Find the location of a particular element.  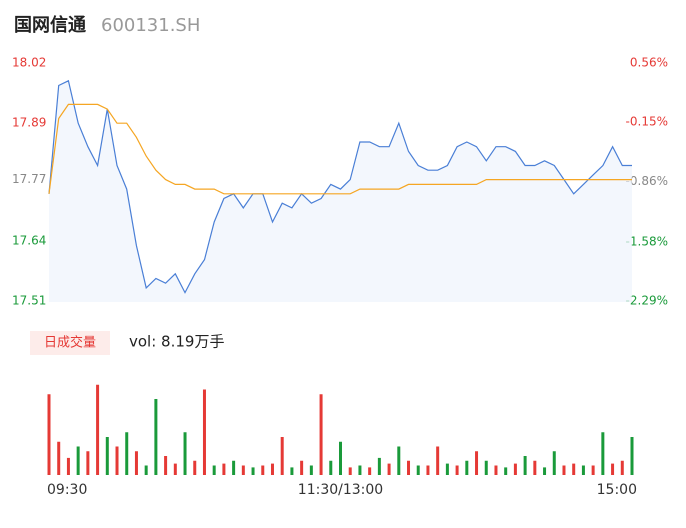

y2-tick-label: -1.58% is located at coordinates (647, 242).